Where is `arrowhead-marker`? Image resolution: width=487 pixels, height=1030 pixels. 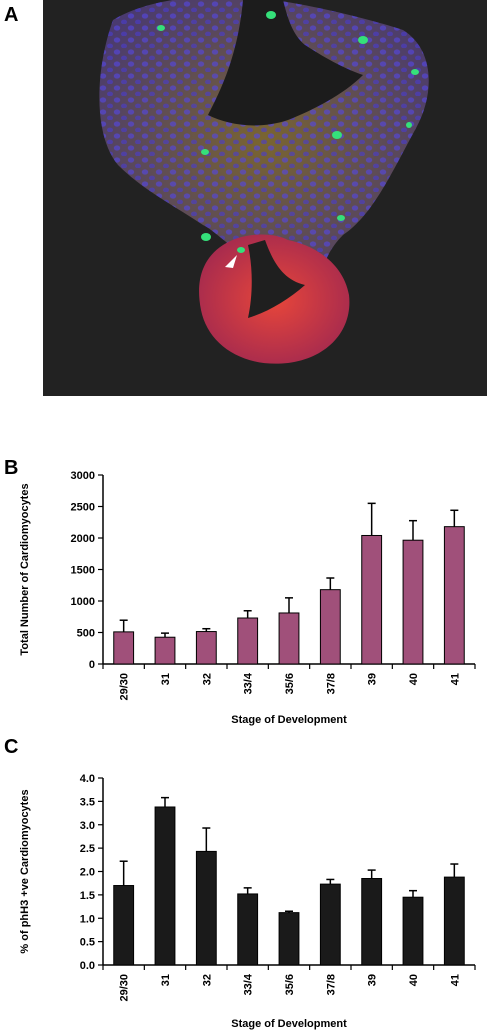
arrowhead-marker is located at coordinates (231, 261).